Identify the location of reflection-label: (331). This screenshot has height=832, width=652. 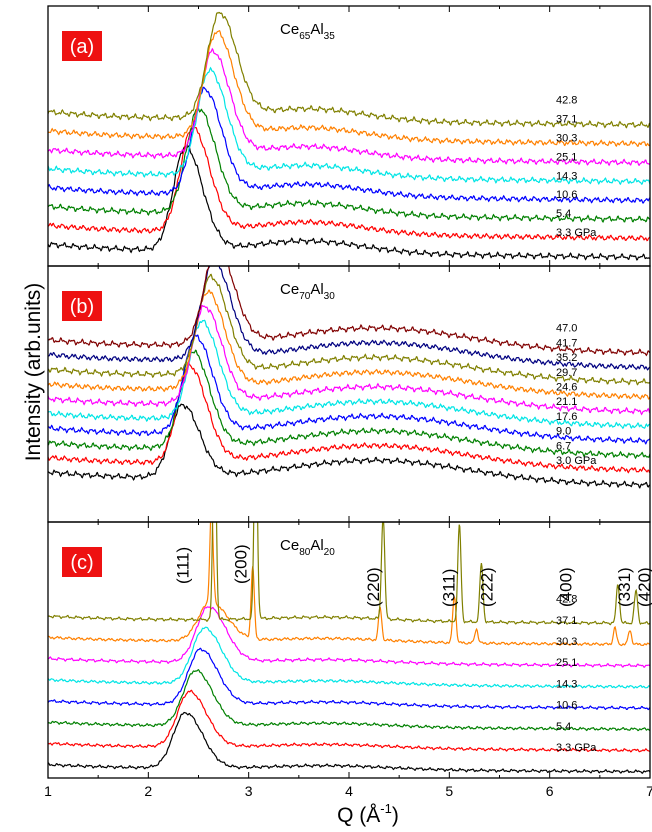
(624, 587).